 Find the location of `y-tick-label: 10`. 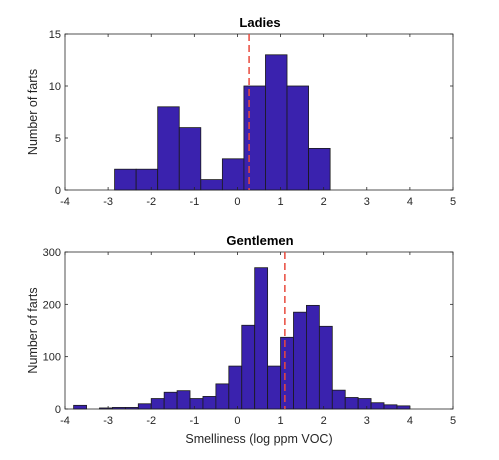

y-tick-label: 10 is located at coordinates (55, 87).